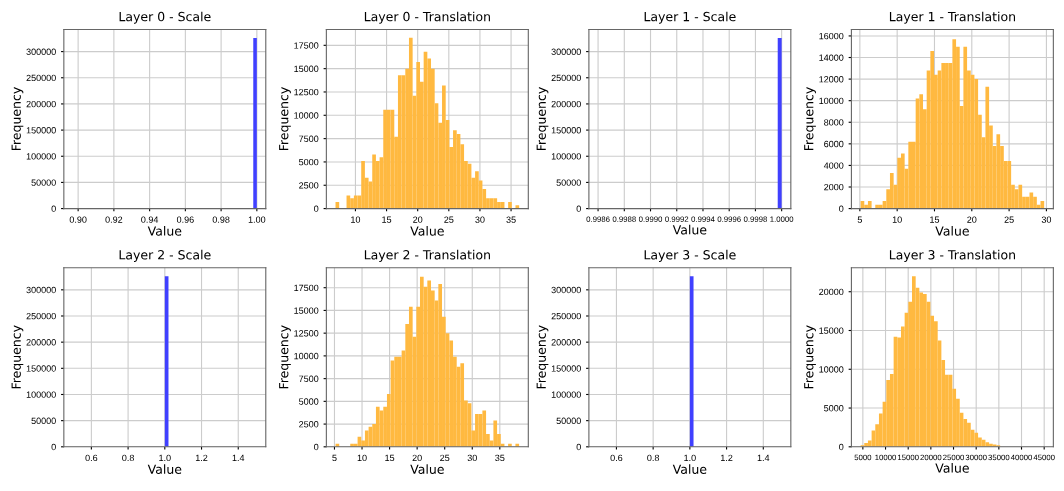  I want to click on y-tick-label: 12500, so click(306, 333).